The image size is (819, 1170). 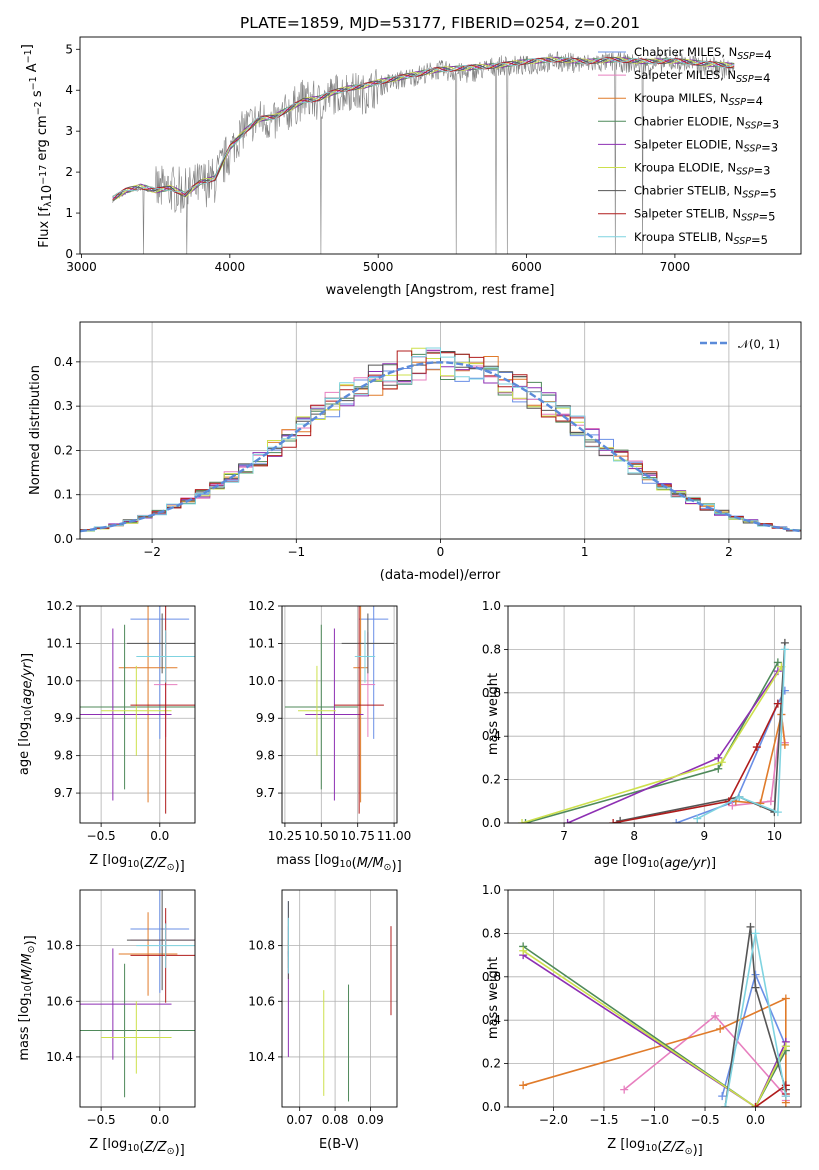 What do you see at coordinates (774, 836) in the screenshot?
I see `x-tick-label: 10` at bounding box center [774, 836].